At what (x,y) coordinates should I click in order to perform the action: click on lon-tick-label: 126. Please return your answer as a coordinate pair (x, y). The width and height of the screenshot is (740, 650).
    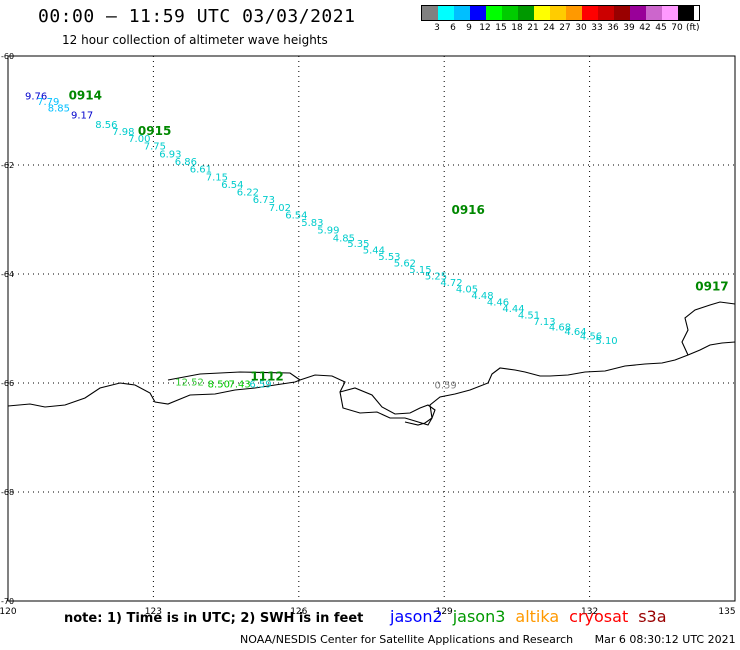
    Looking at the image, I should click on (298, 612).